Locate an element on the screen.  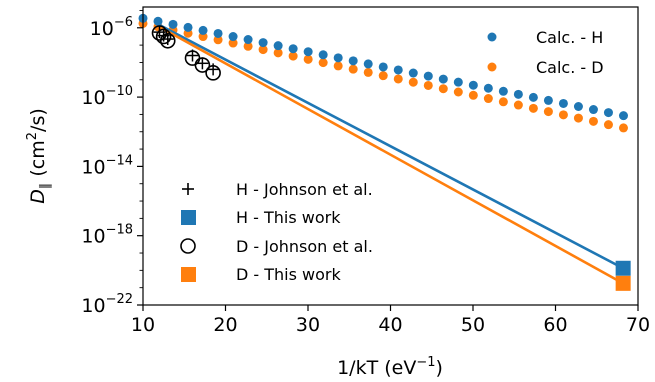
legend-label-calc-h: Calc. - H is located at coordinates (569, 37).